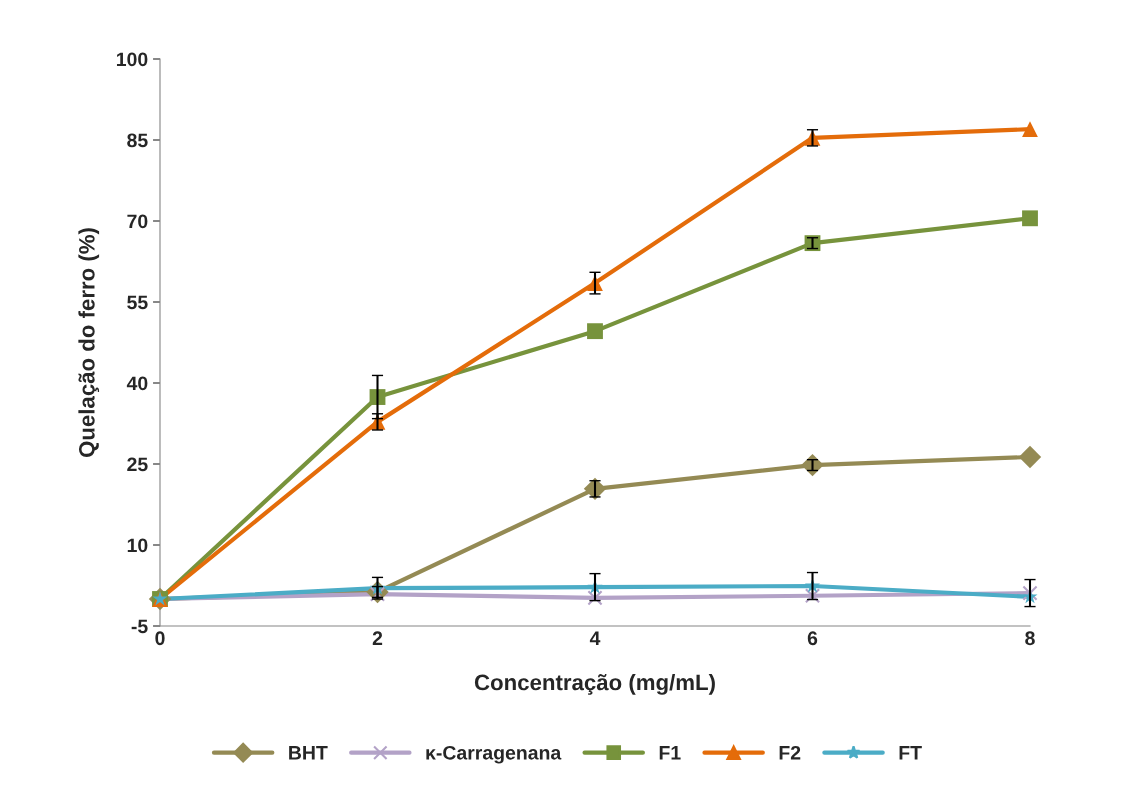 This screenshot has height=785, width=1136. I want to click on x-axis-title: Concentração (mg/mL), so click(594, 684).